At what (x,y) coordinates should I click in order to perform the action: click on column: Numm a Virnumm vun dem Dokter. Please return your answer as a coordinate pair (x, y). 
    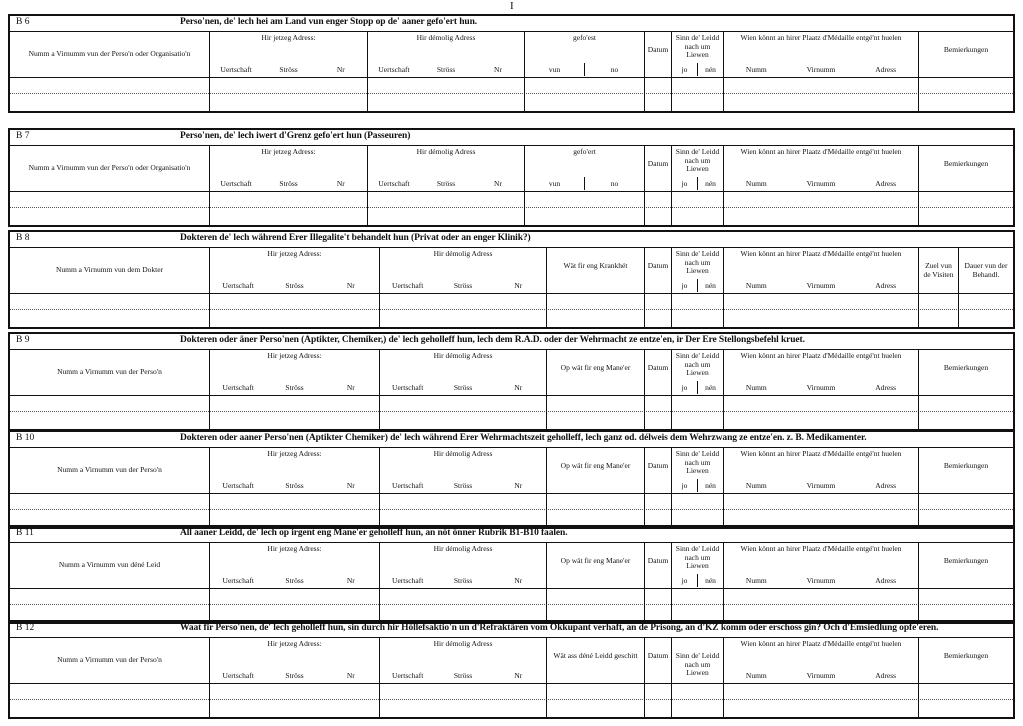
    Looking at the image, I should click on (110, 287).